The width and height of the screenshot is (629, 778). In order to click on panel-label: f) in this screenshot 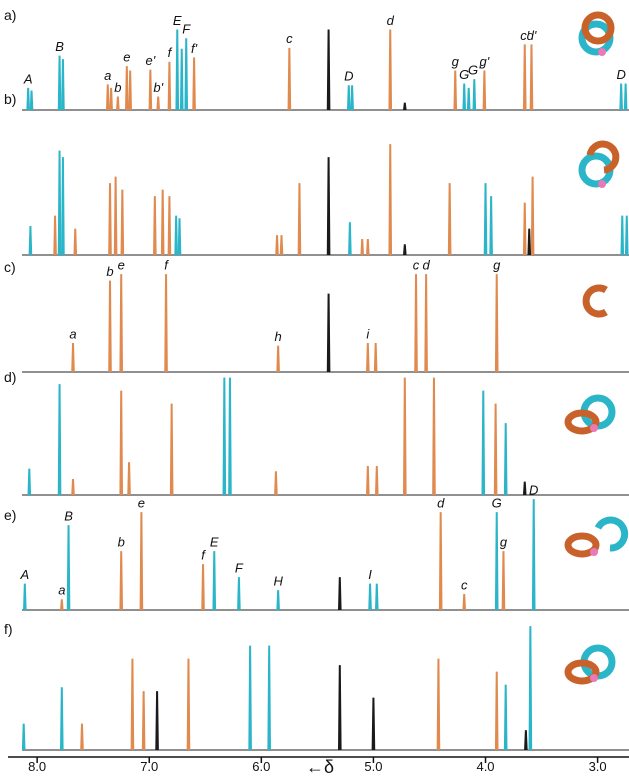, I will do `click(8, 629)`.